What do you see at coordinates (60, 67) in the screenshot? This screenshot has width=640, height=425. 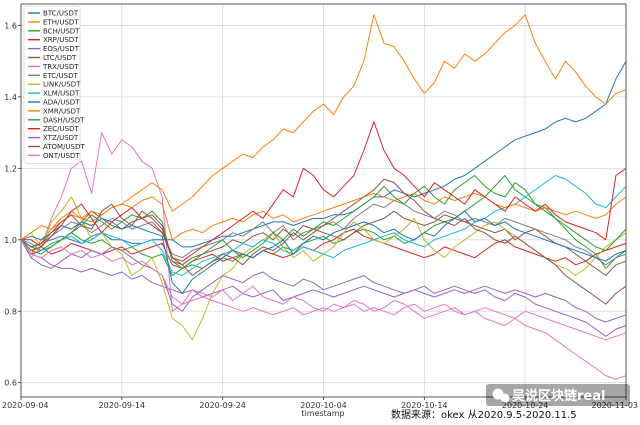 I see `legend-label: TRX/USDT` at bounding box center [60, 67].